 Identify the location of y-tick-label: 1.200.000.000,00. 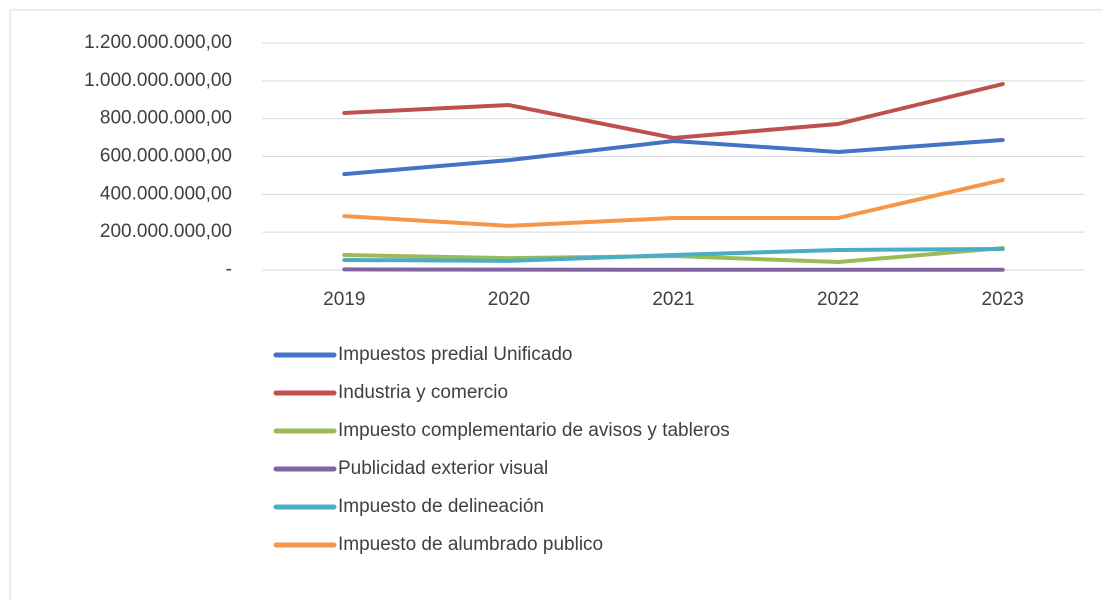
(158, 42).